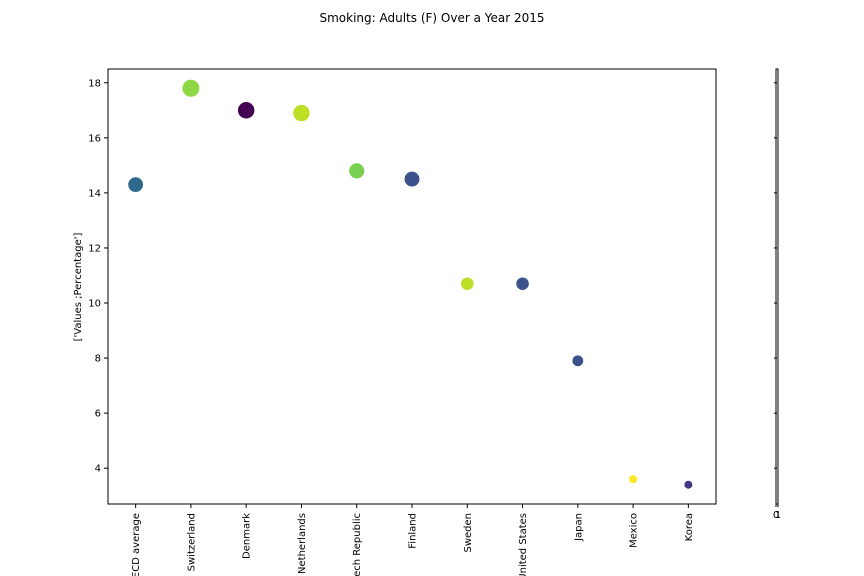 The width and height of the screenshot is (864, 576). What do you see at coordinates (247, 536) in the screenshot?
I see `x-tick-label: Denmark` at bounding box center [247, 536].